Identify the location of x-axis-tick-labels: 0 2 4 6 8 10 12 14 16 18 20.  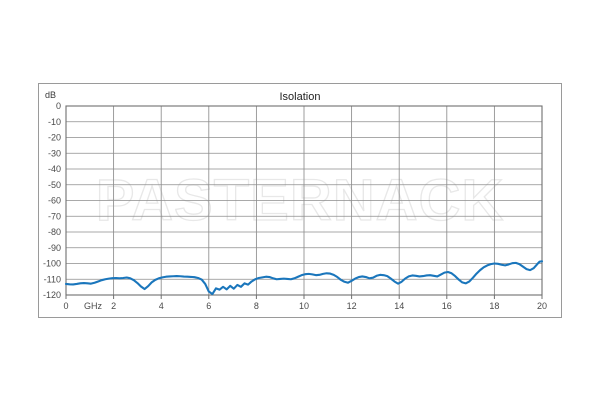
(305, 306).